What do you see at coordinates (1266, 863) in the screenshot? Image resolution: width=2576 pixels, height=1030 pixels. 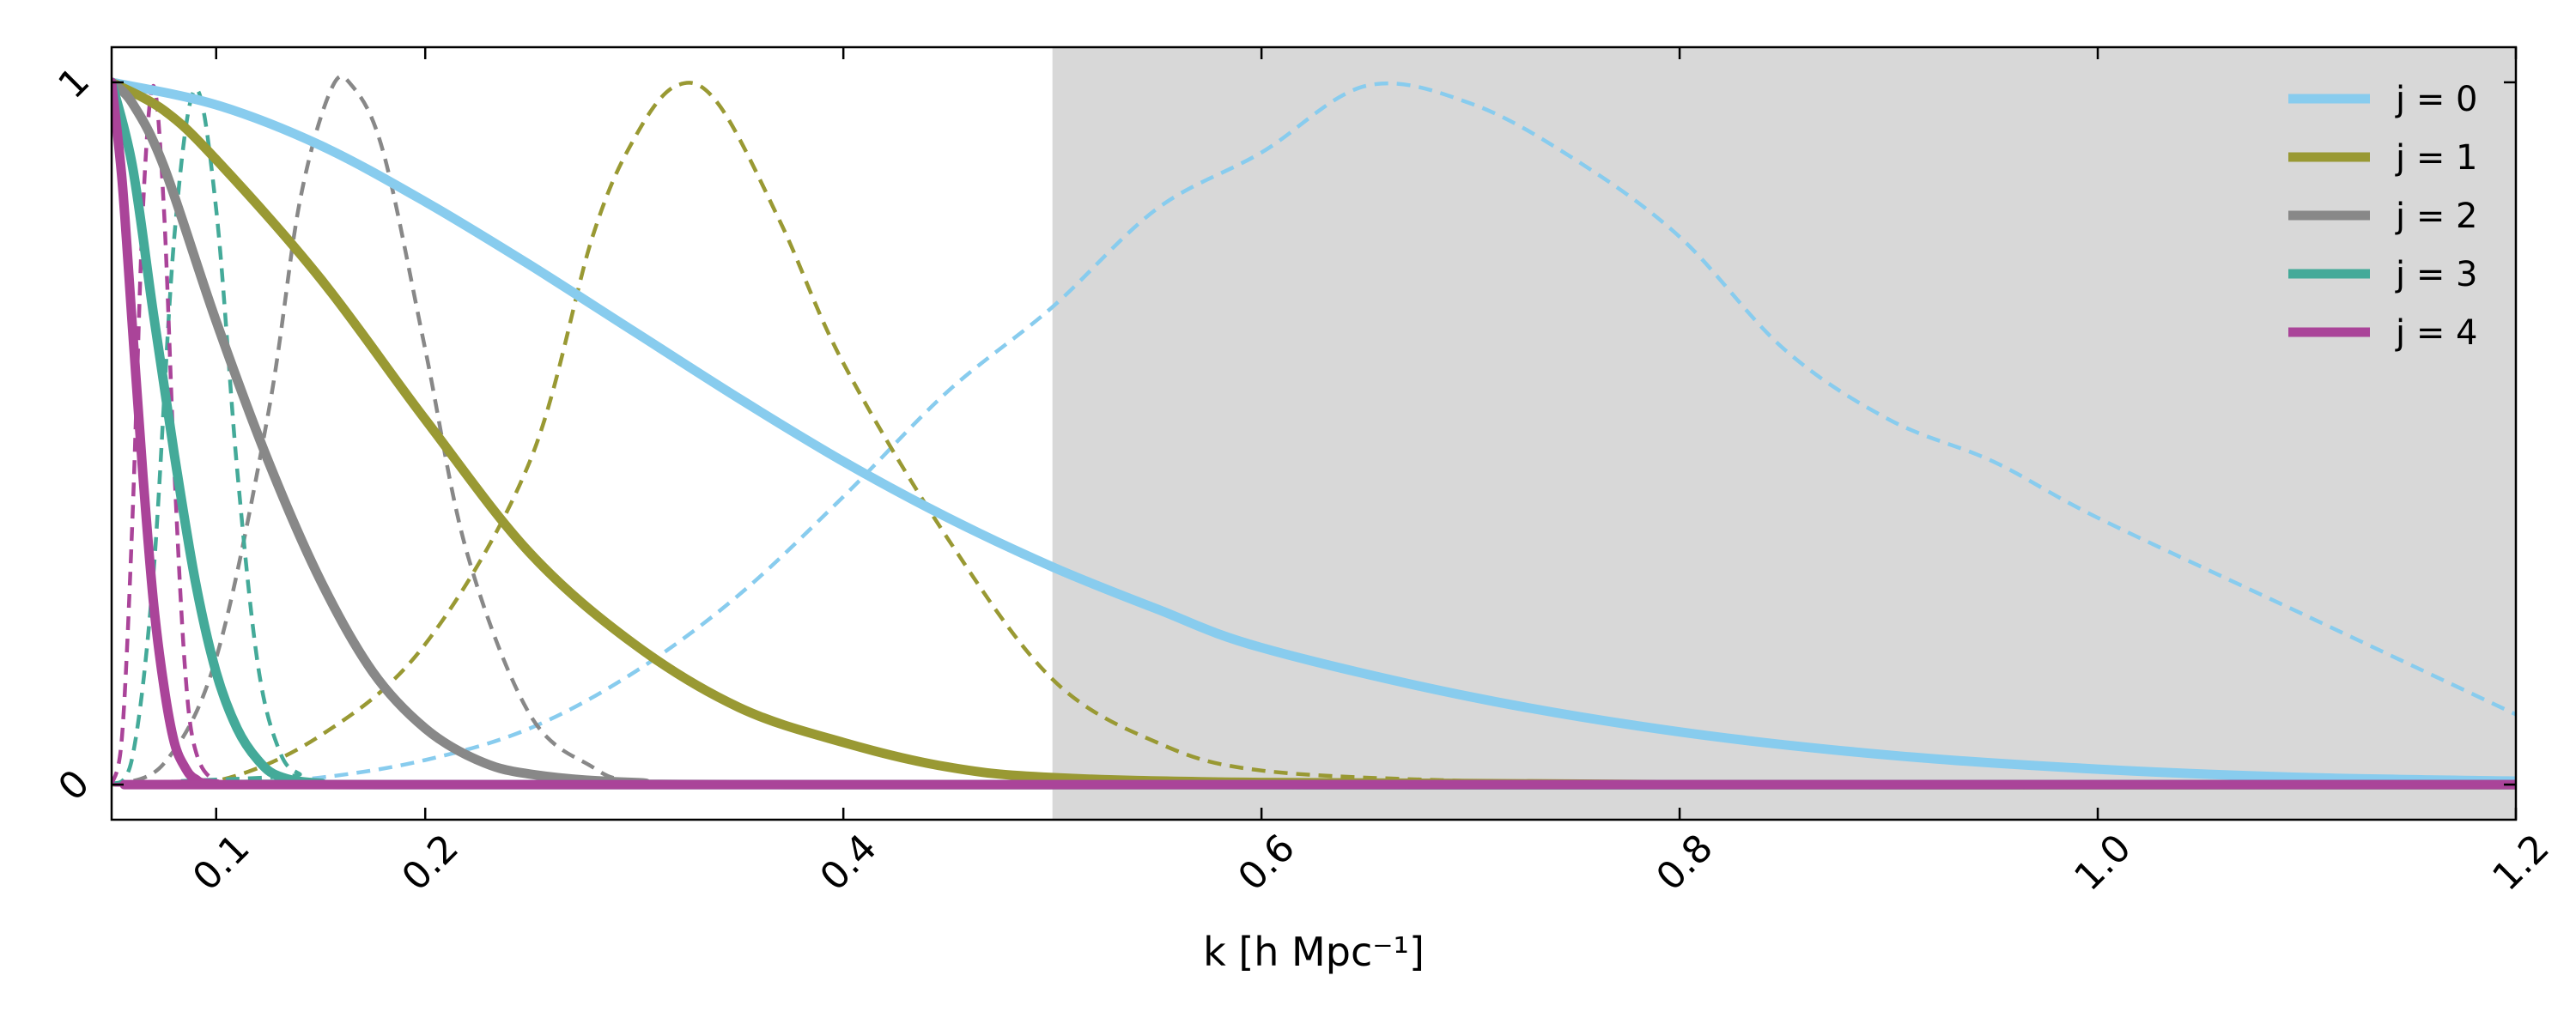 I see `x-tick-label: 0.6` at bounding box center [1266, 863].